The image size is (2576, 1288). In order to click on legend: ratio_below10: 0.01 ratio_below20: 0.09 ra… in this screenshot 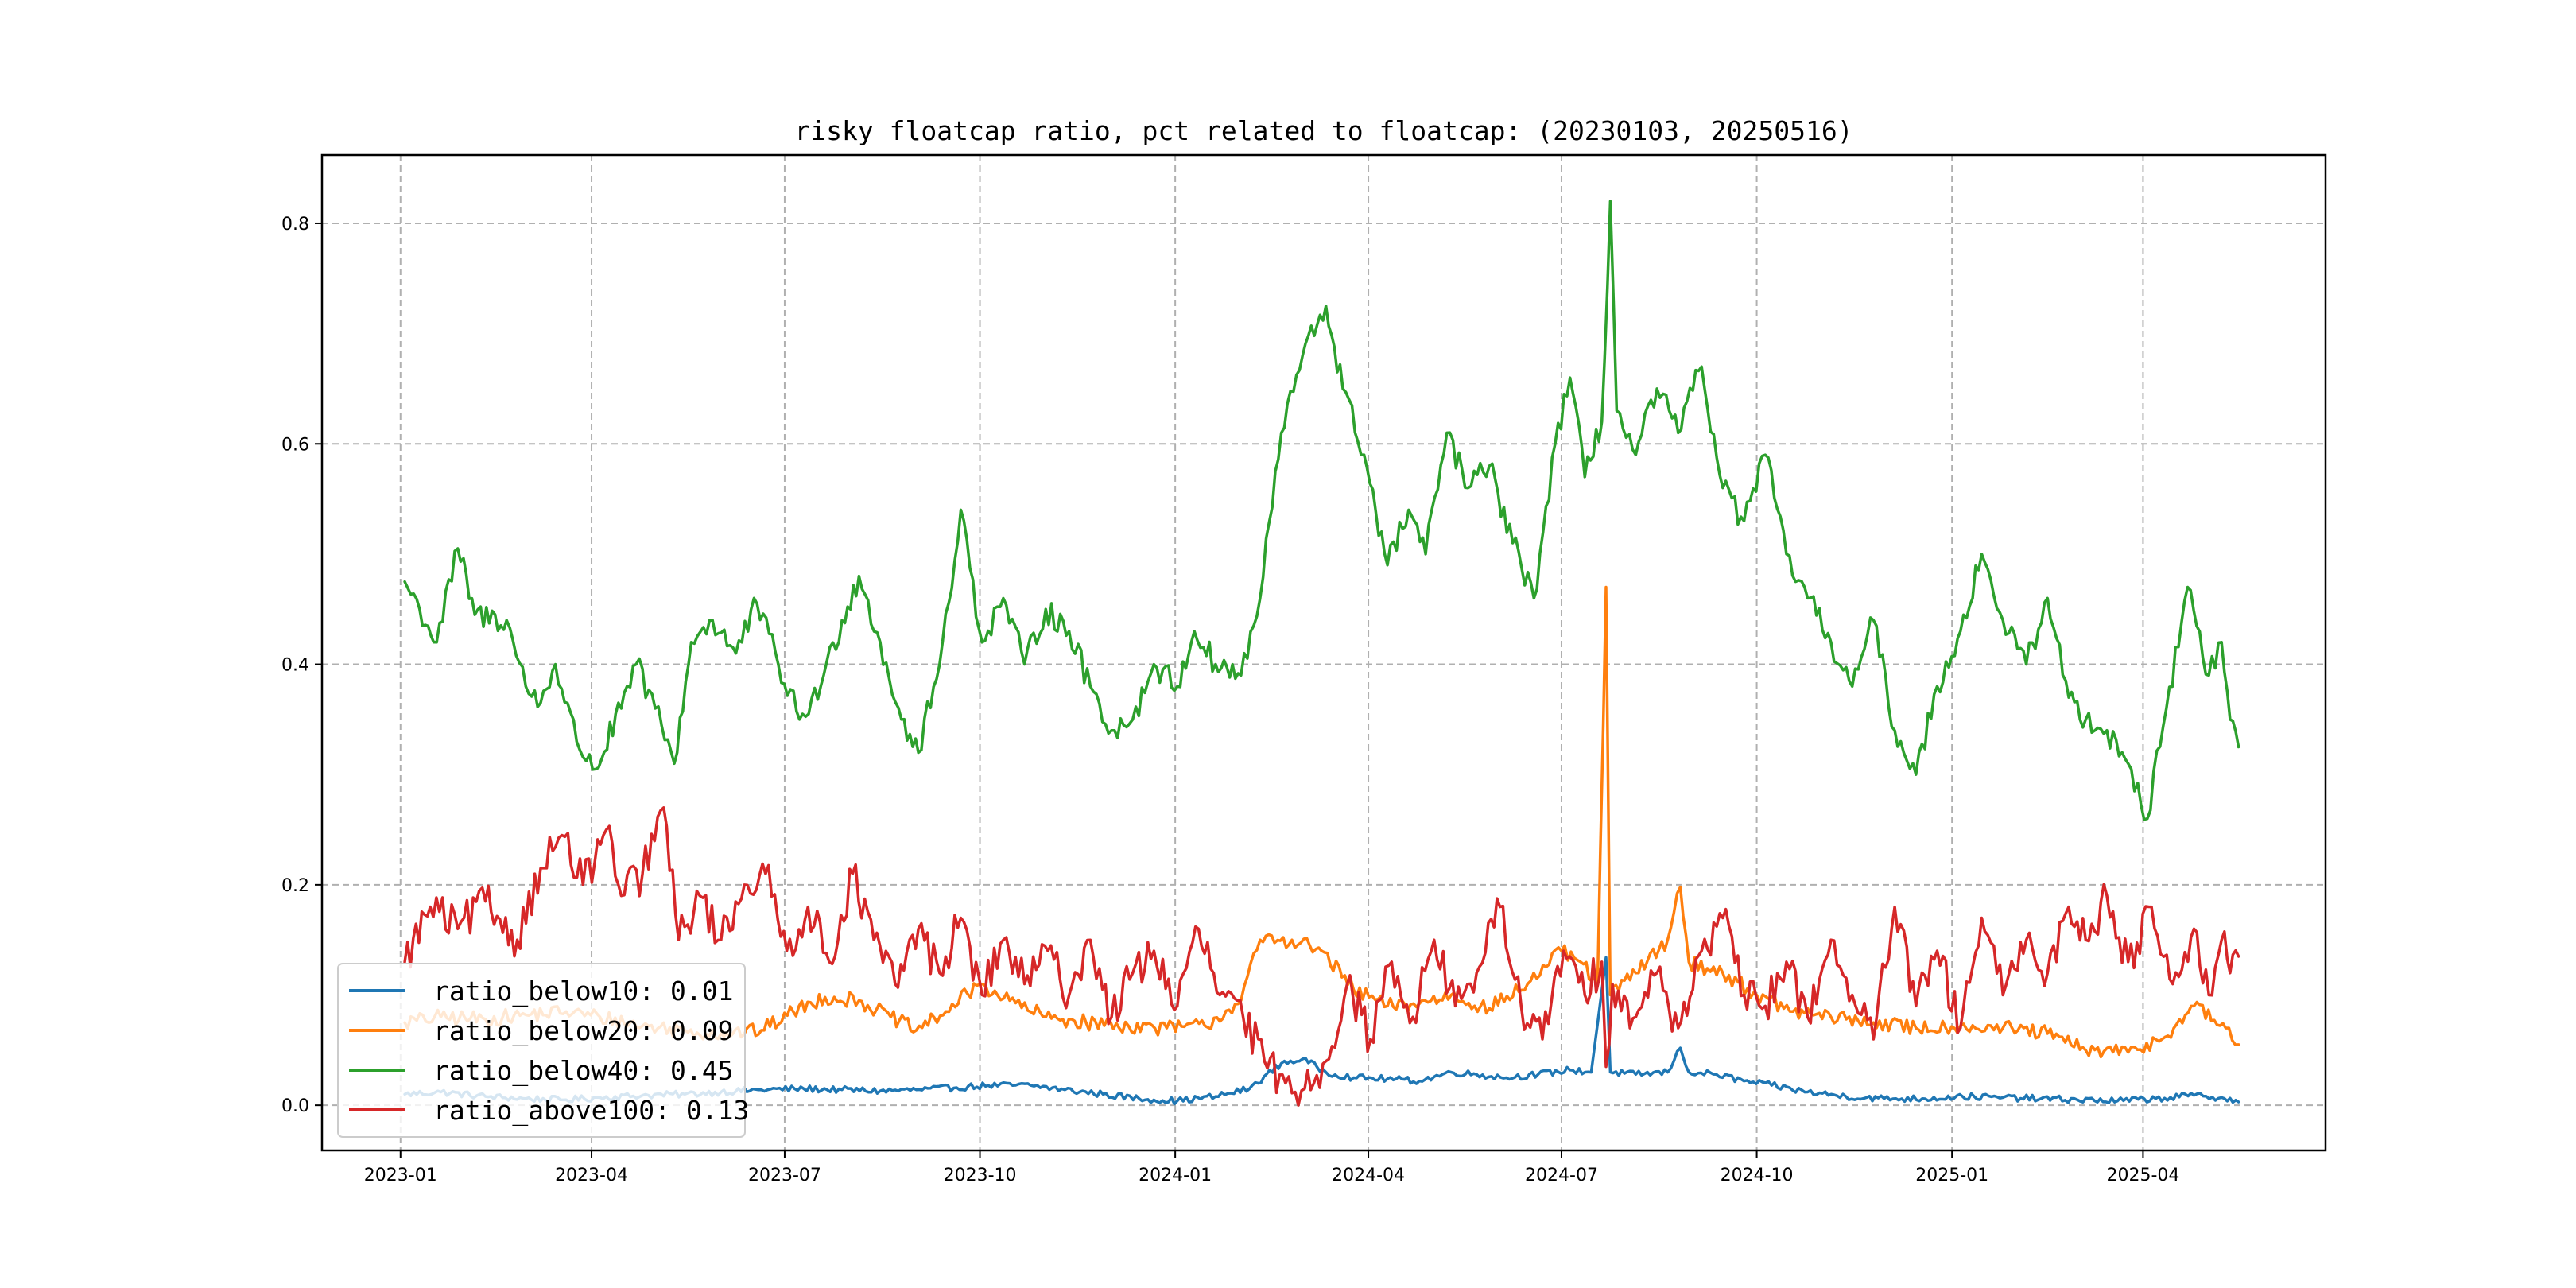, I will do `click(543, 1050)`.